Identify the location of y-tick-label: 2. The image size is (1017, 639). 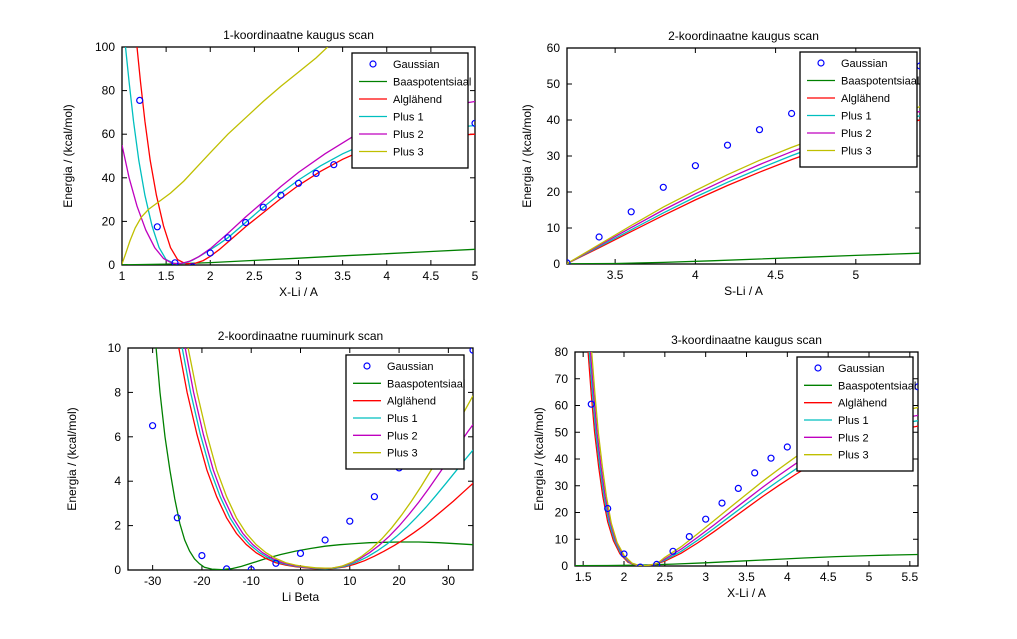
(117, 526).